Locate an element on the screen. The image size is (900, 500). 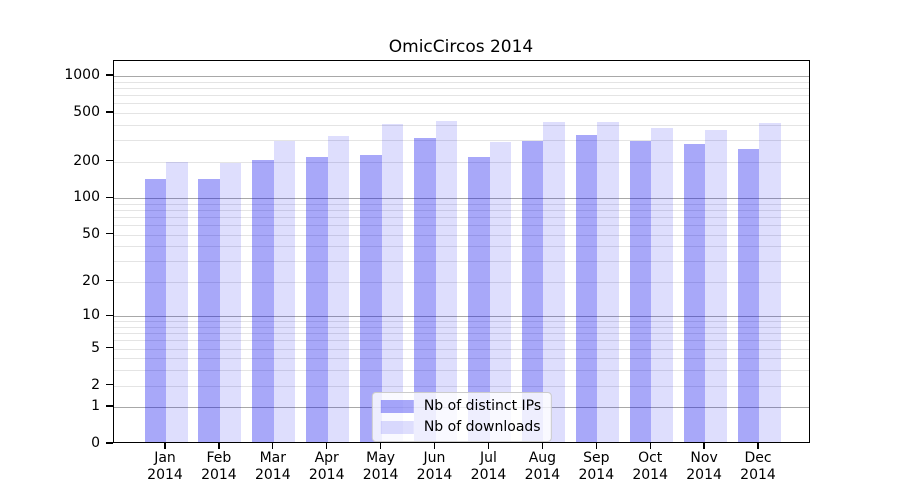
x-tick-label-oct: Oct 2014 is located at coordinates (650, 466).